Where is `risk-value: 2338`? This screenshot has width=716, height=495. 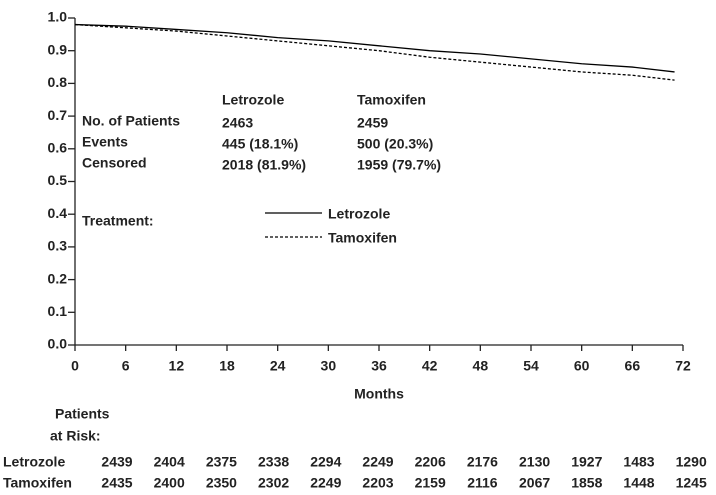 risk-value: 2338 is located at coordinates (273, 462).